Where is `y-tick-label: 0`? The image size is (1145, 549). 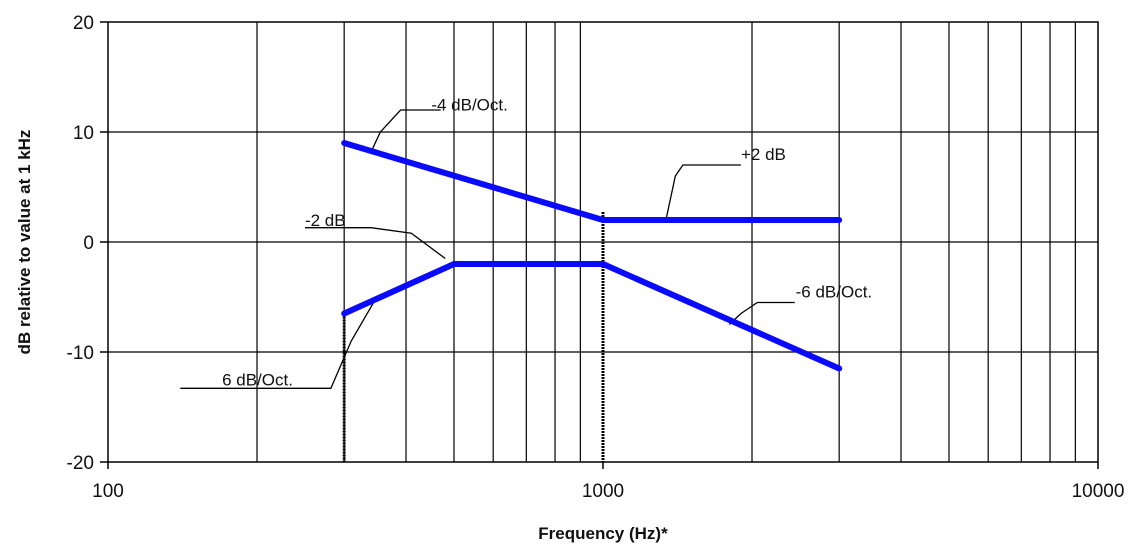
y-tick-label: 0 is located at coordinates (88, 243).